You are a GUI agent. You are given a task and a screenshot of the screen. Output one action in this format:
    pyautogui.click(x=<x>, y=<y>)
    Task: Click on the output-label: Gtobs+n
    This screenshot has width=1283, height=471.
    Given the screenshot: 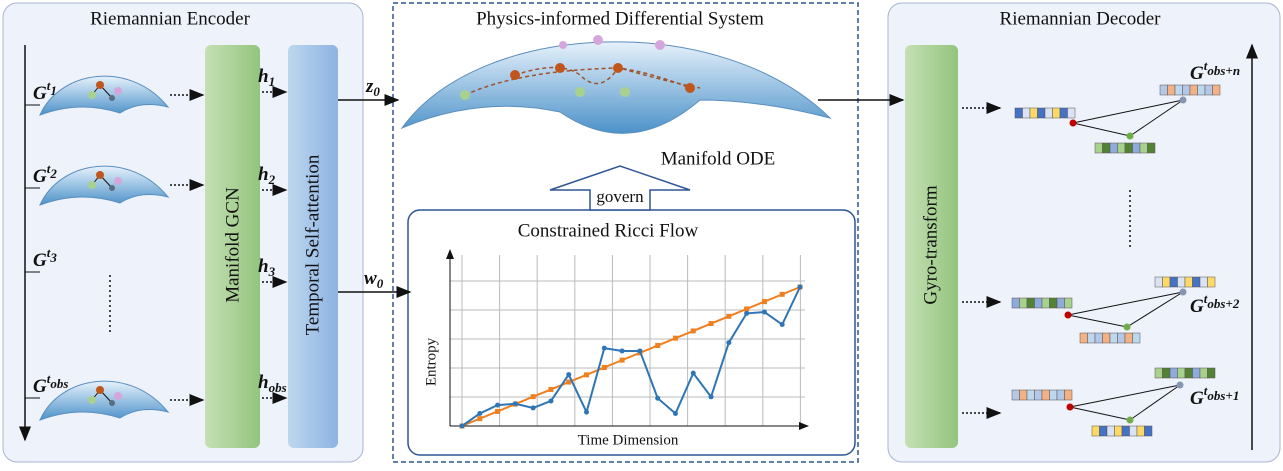 What is the action you would take?
    pyautogui.click(x=1215, y=71)
    